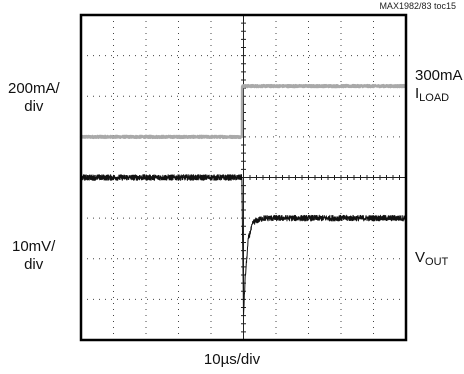 This screenshot has width=464, height=374. What do you see at coordinates (243, 111) in the screenshot?
I see `trace-iload` at bounding box center [243, 111].